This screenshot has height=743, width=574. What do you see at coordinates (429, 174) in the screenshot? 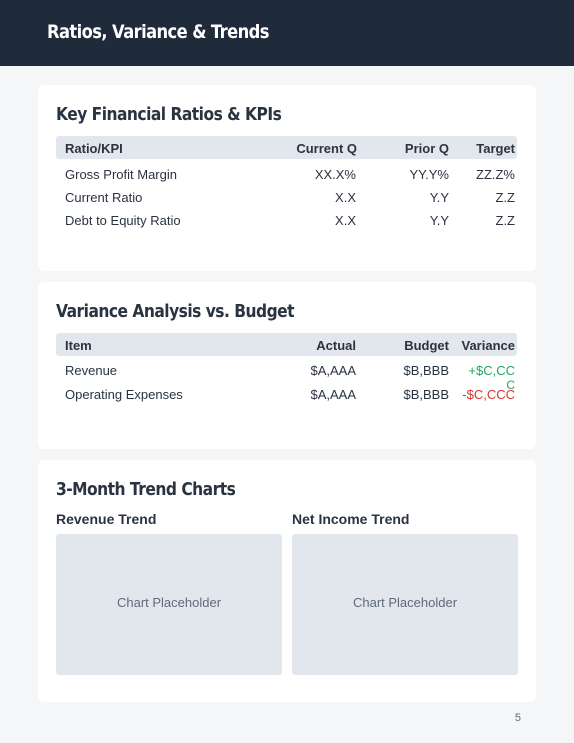
I see `prior-value: YY.Y%` at bounding box center [429, 174].